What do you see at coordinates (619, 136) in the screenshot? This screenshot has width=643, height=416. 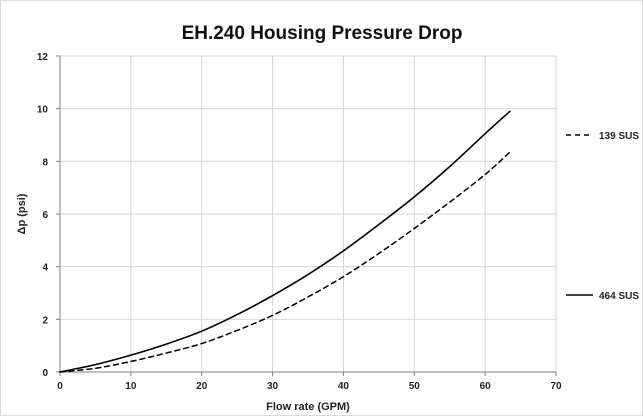 I see `legend-label-0: 139 SUS` at bounding box center [619, 136].